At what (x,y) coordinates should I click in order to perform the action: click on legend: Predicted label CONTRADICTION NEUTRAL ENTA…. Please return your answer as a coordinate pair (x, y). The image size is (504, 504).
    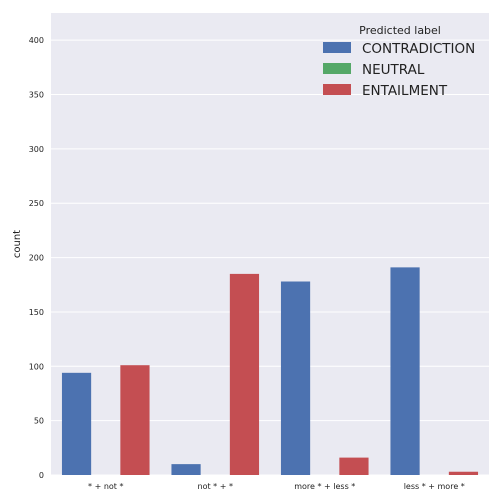
    Looking at the image, I should click on (399, 61).